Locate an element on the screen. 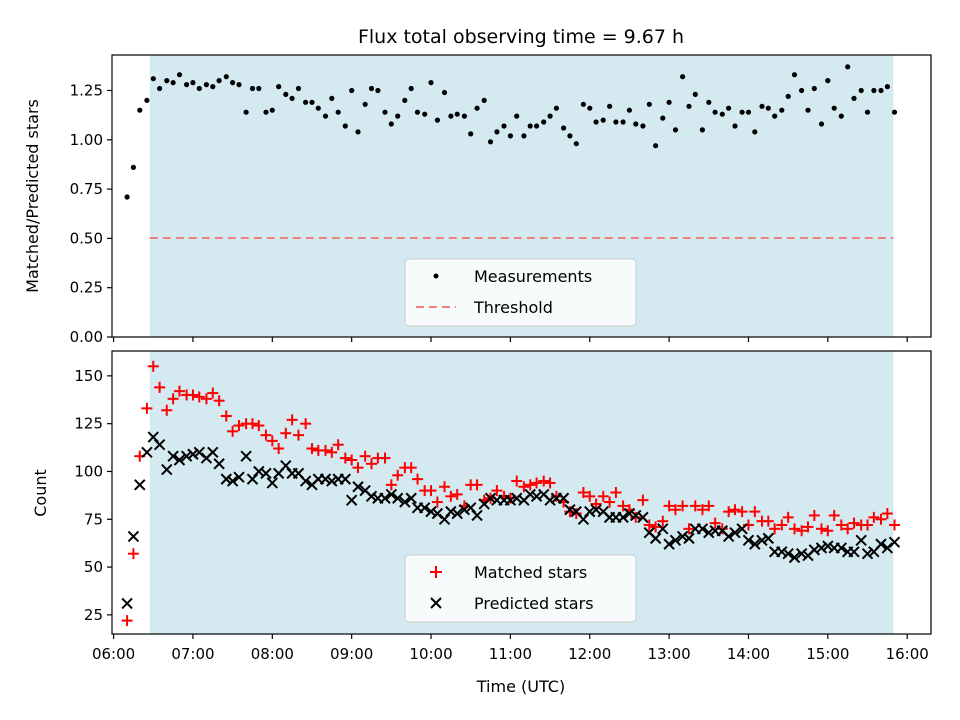 The height and width of the screenshot is (720, 960). legend-matched-label: Matched stars is located at coordinates (530, 572).